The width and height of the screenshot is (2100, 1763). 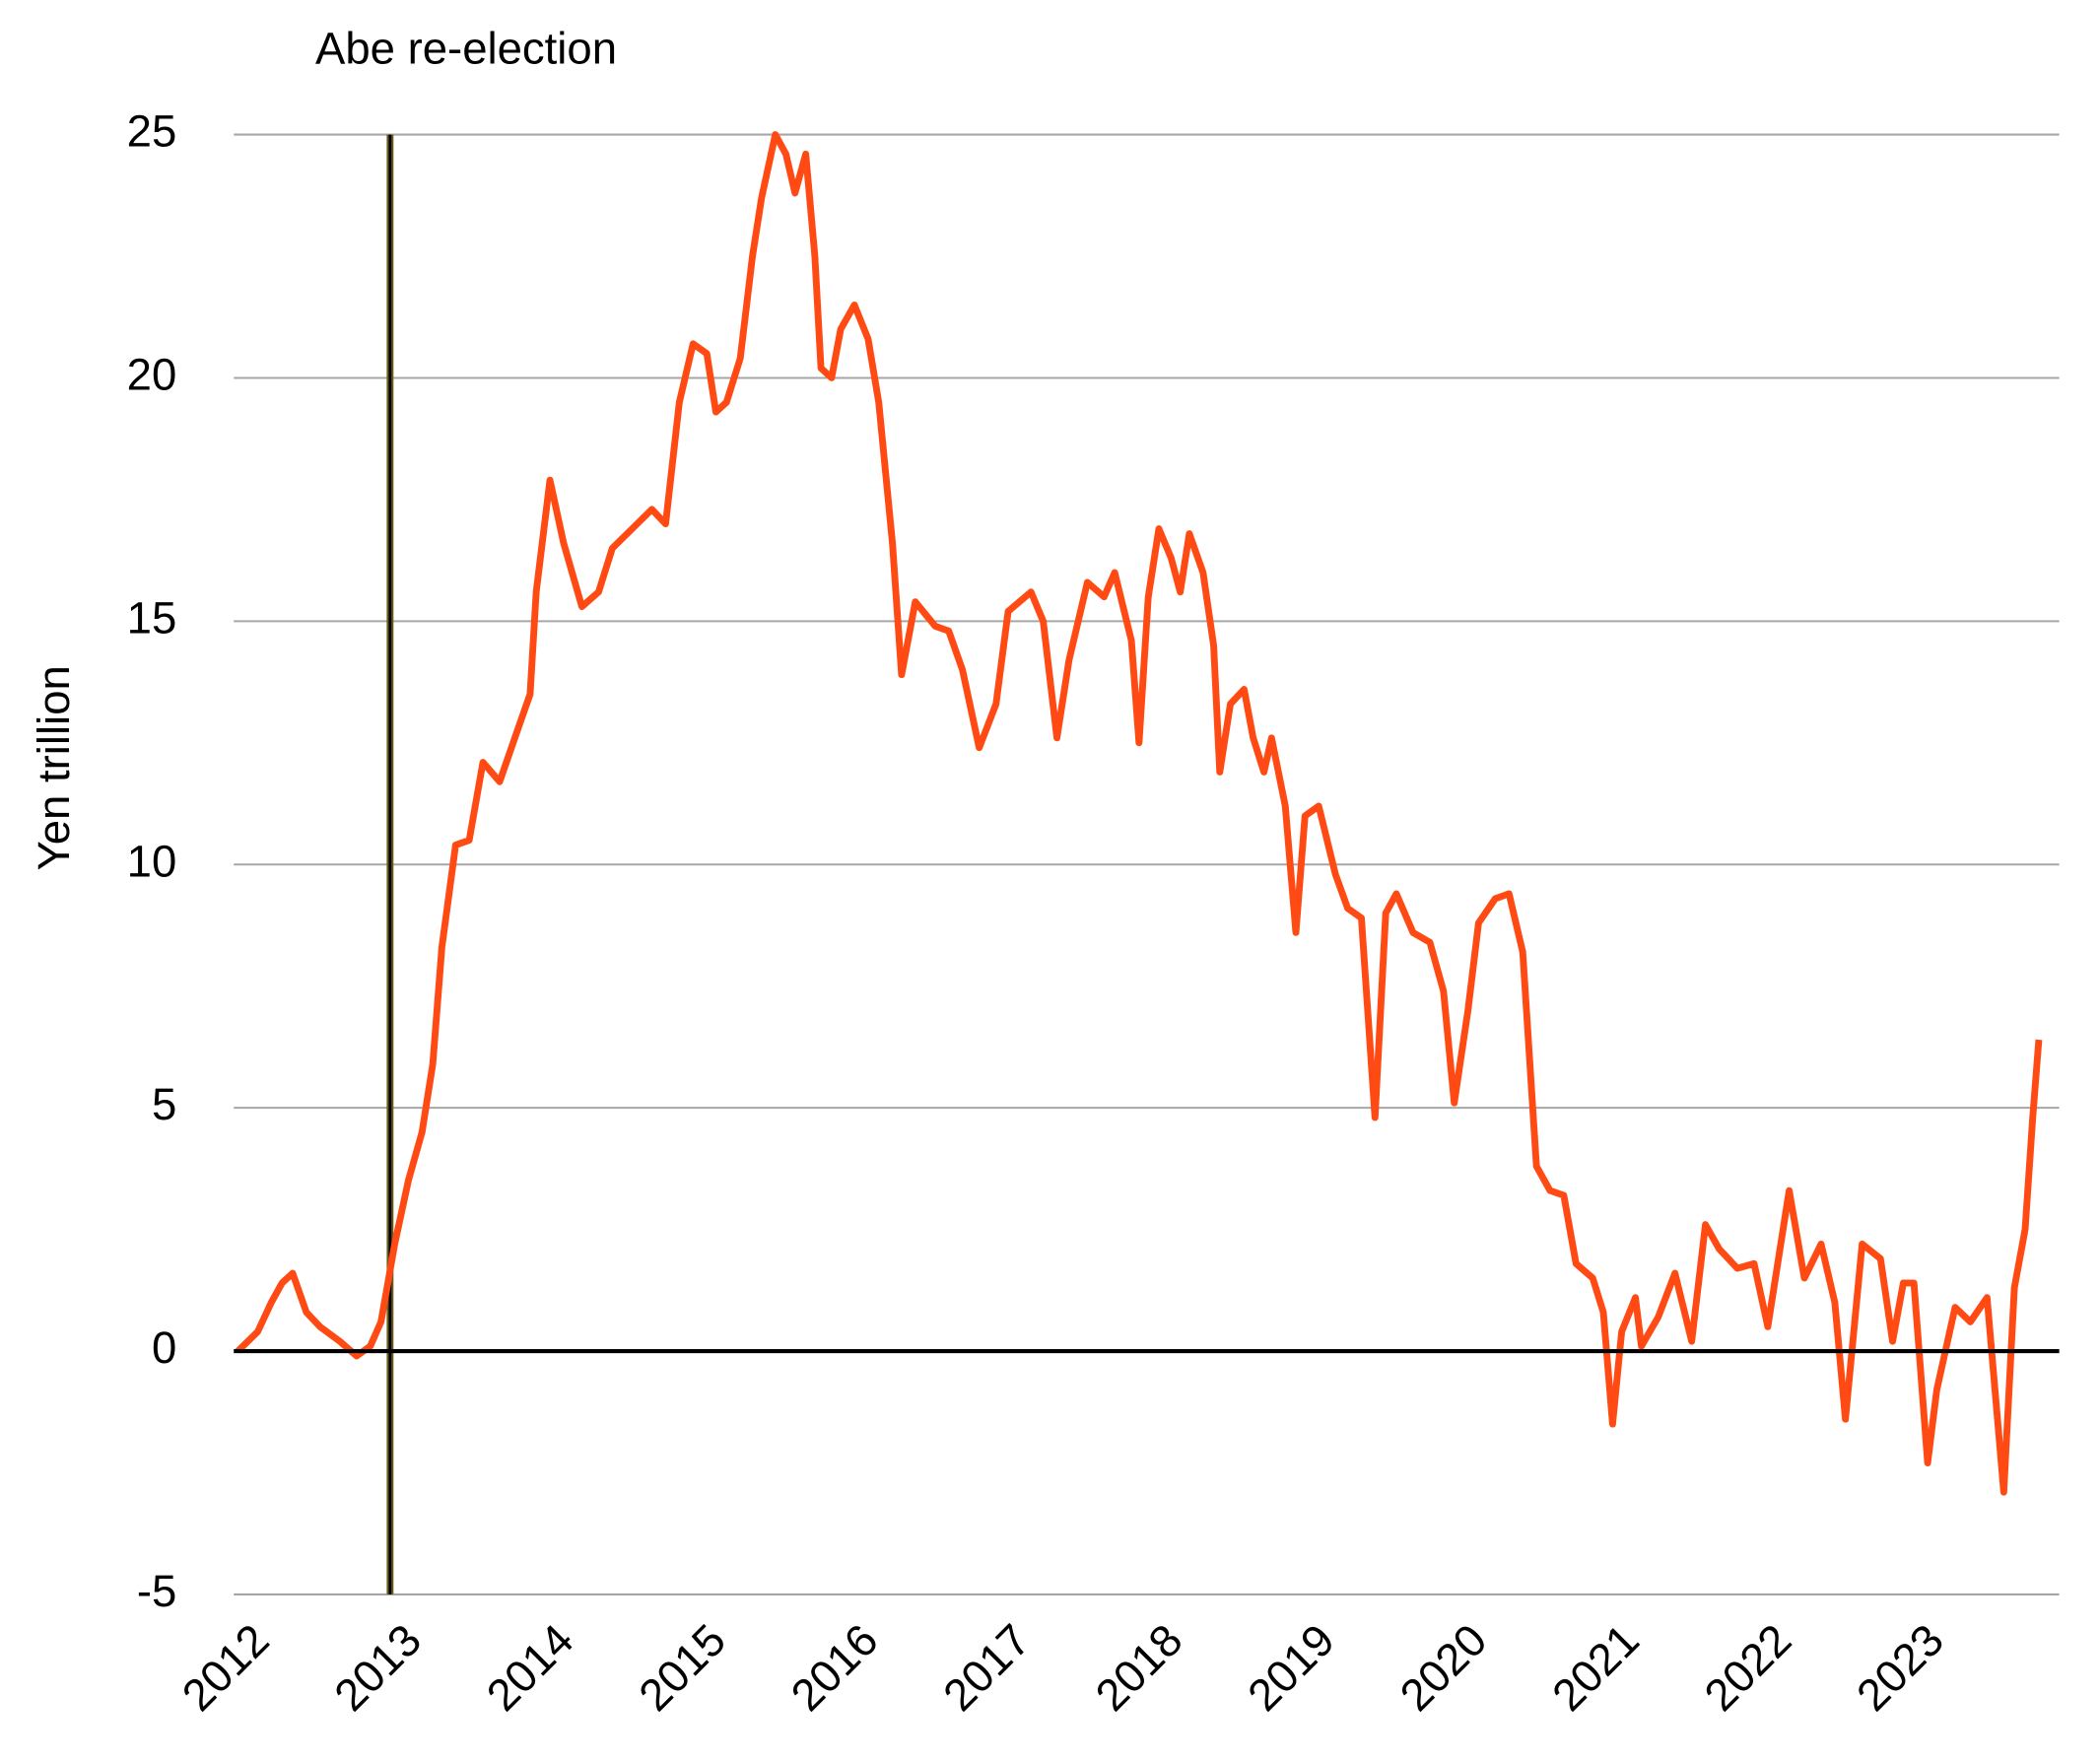 I want to click on y-tick-label: 5, so click(x=164, y=1104).